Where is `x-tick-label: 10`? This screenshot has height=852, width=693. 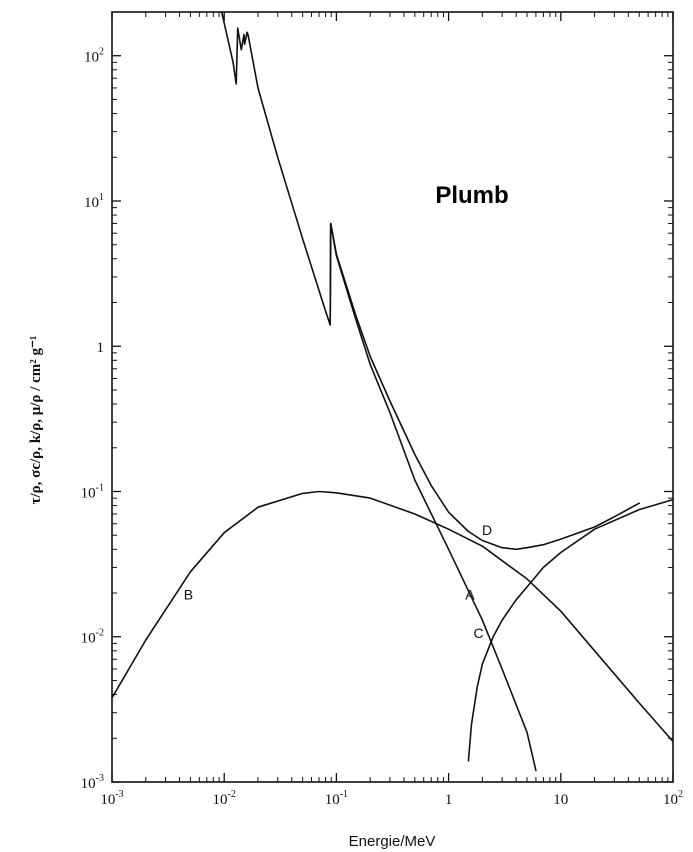
x-tick-label: 10 is located at coordinates (560, 800).